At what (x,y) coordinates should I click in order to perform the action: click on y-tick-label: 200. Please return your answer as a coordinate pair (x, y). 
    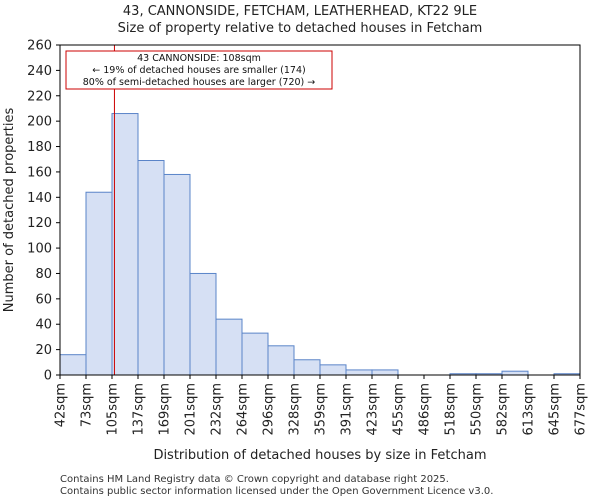
    Looking at the image, I should click on (39, 122).